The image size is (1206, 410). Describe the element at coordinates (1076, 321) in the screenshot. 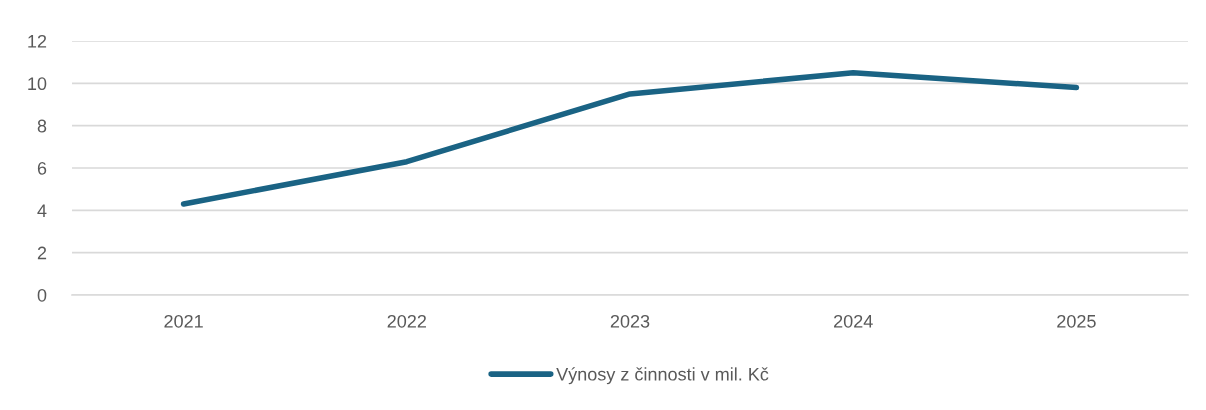

I see `x-tick-label: 2025` at that location.